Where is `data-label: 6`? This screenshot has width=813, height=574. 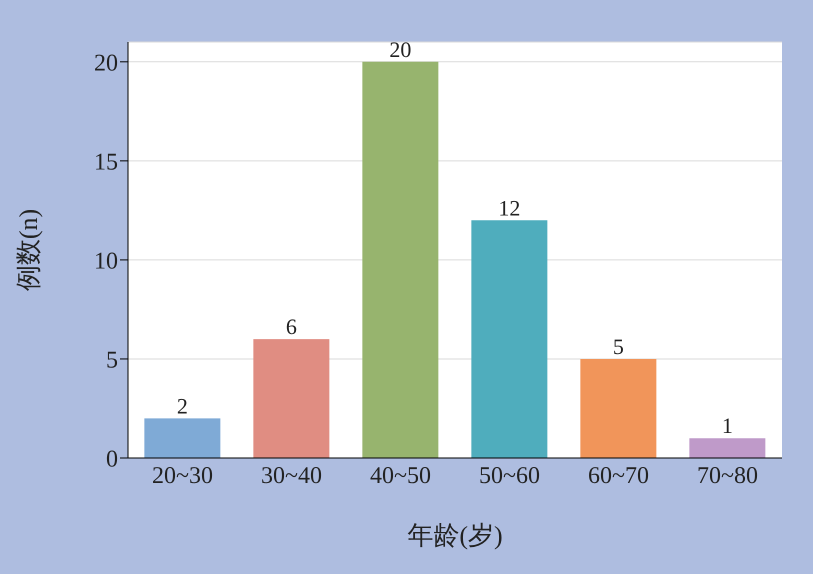
data-label: 6 is located at coordinates (291, 327).